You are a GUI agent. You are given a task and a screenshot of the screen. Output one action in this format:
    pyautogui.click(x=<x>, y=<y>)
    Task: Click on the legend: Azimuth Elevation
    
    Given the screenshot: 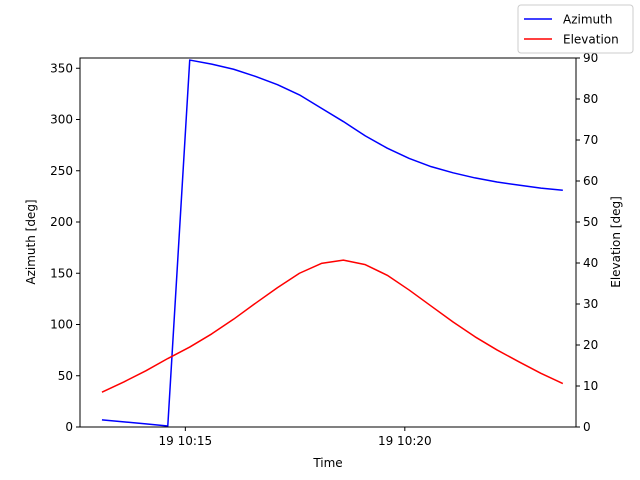 What is the action you would take?
    pyautogui.click(x=575, y=29)
    